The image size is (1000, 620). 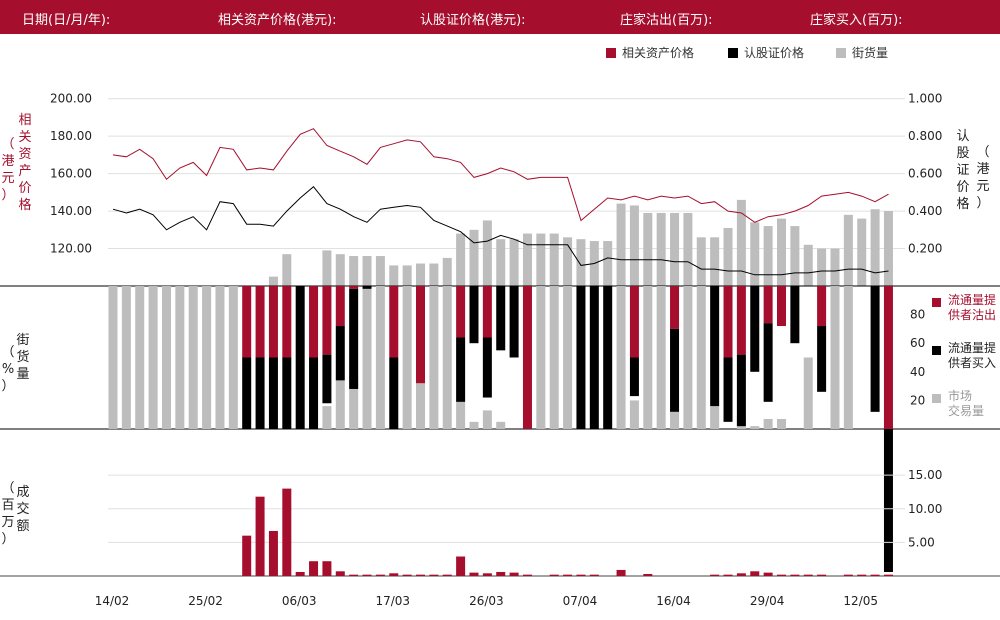 What do you see at coordinates (917, 400) in the screenshot?
I see `mid-tick-label: 20` at bounding box center [917, 400].